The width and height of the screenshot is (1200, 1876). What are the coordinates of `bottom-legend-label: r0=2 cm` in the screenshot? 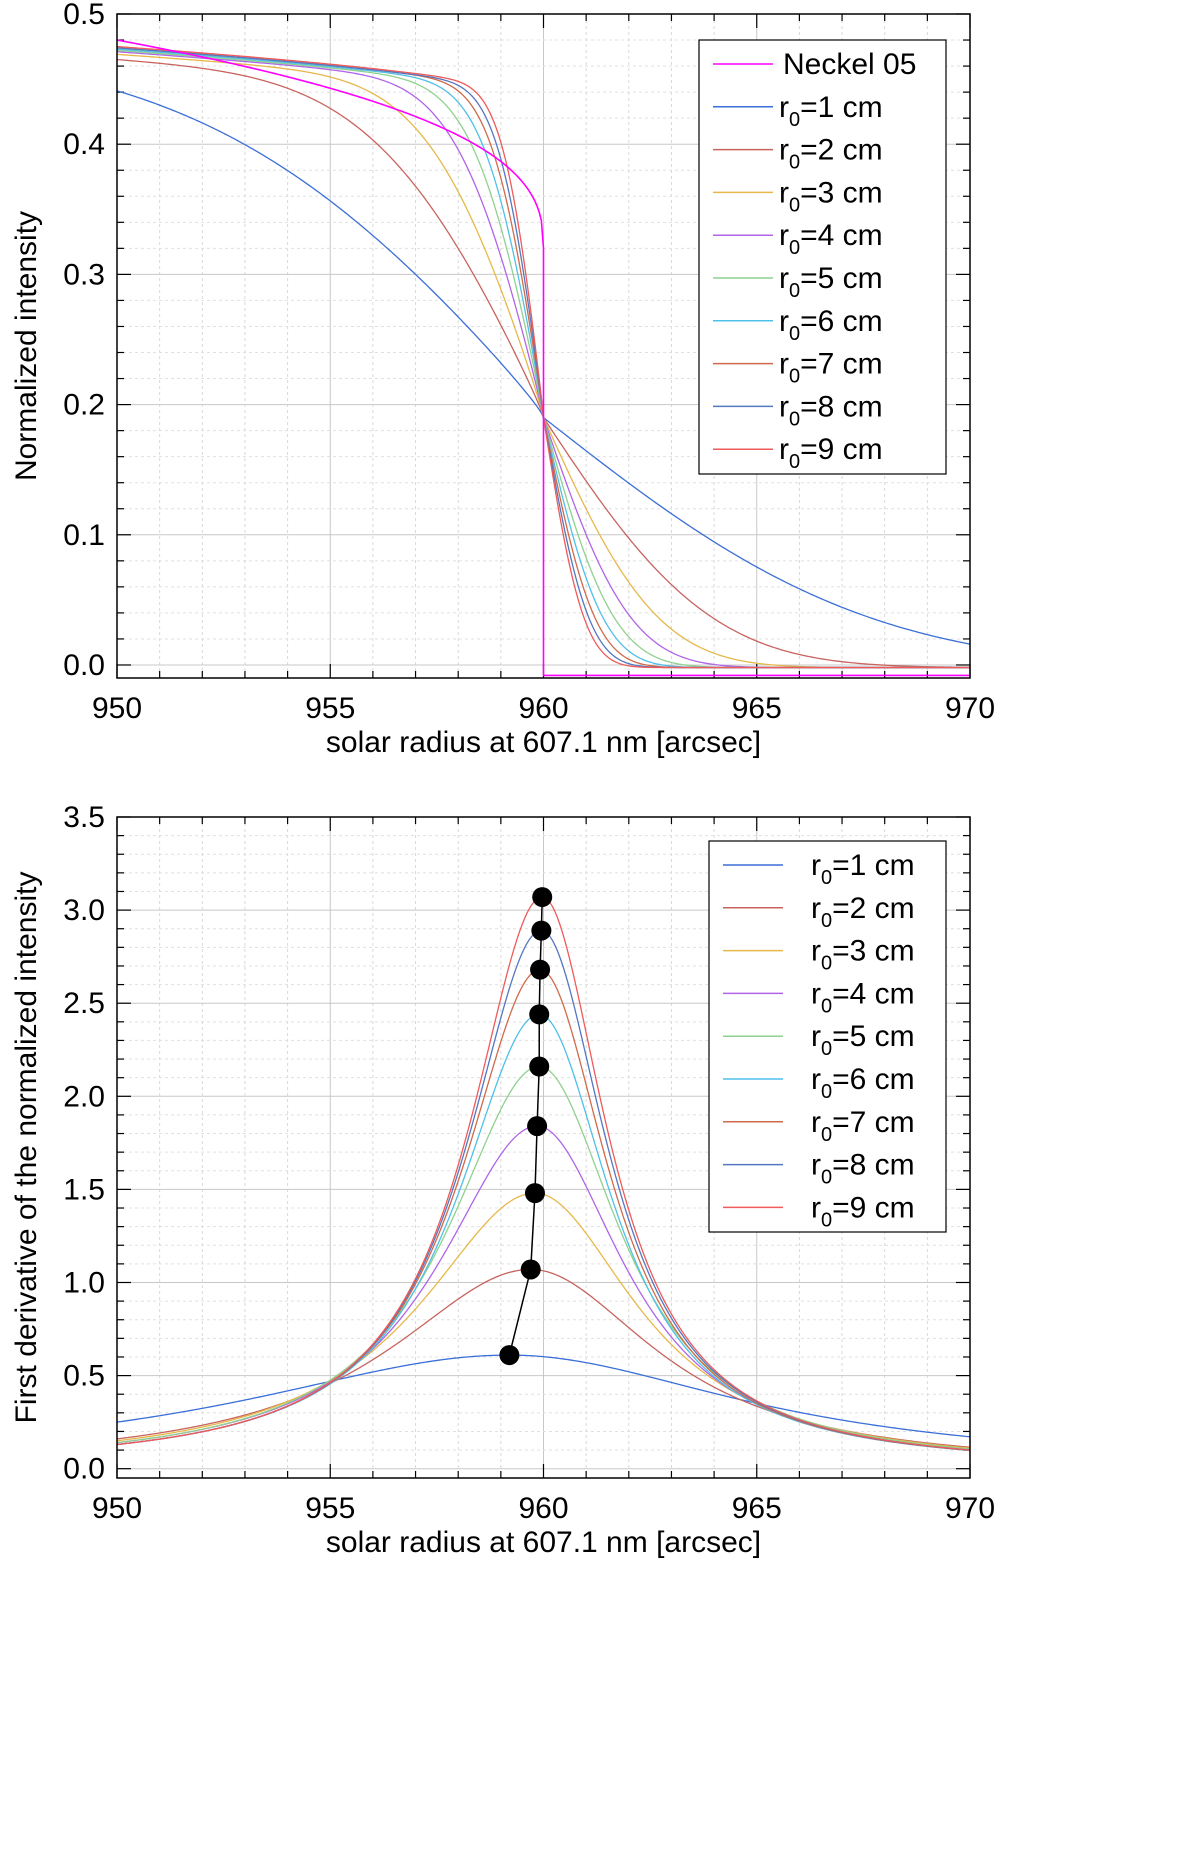 It's located at (863, 912).